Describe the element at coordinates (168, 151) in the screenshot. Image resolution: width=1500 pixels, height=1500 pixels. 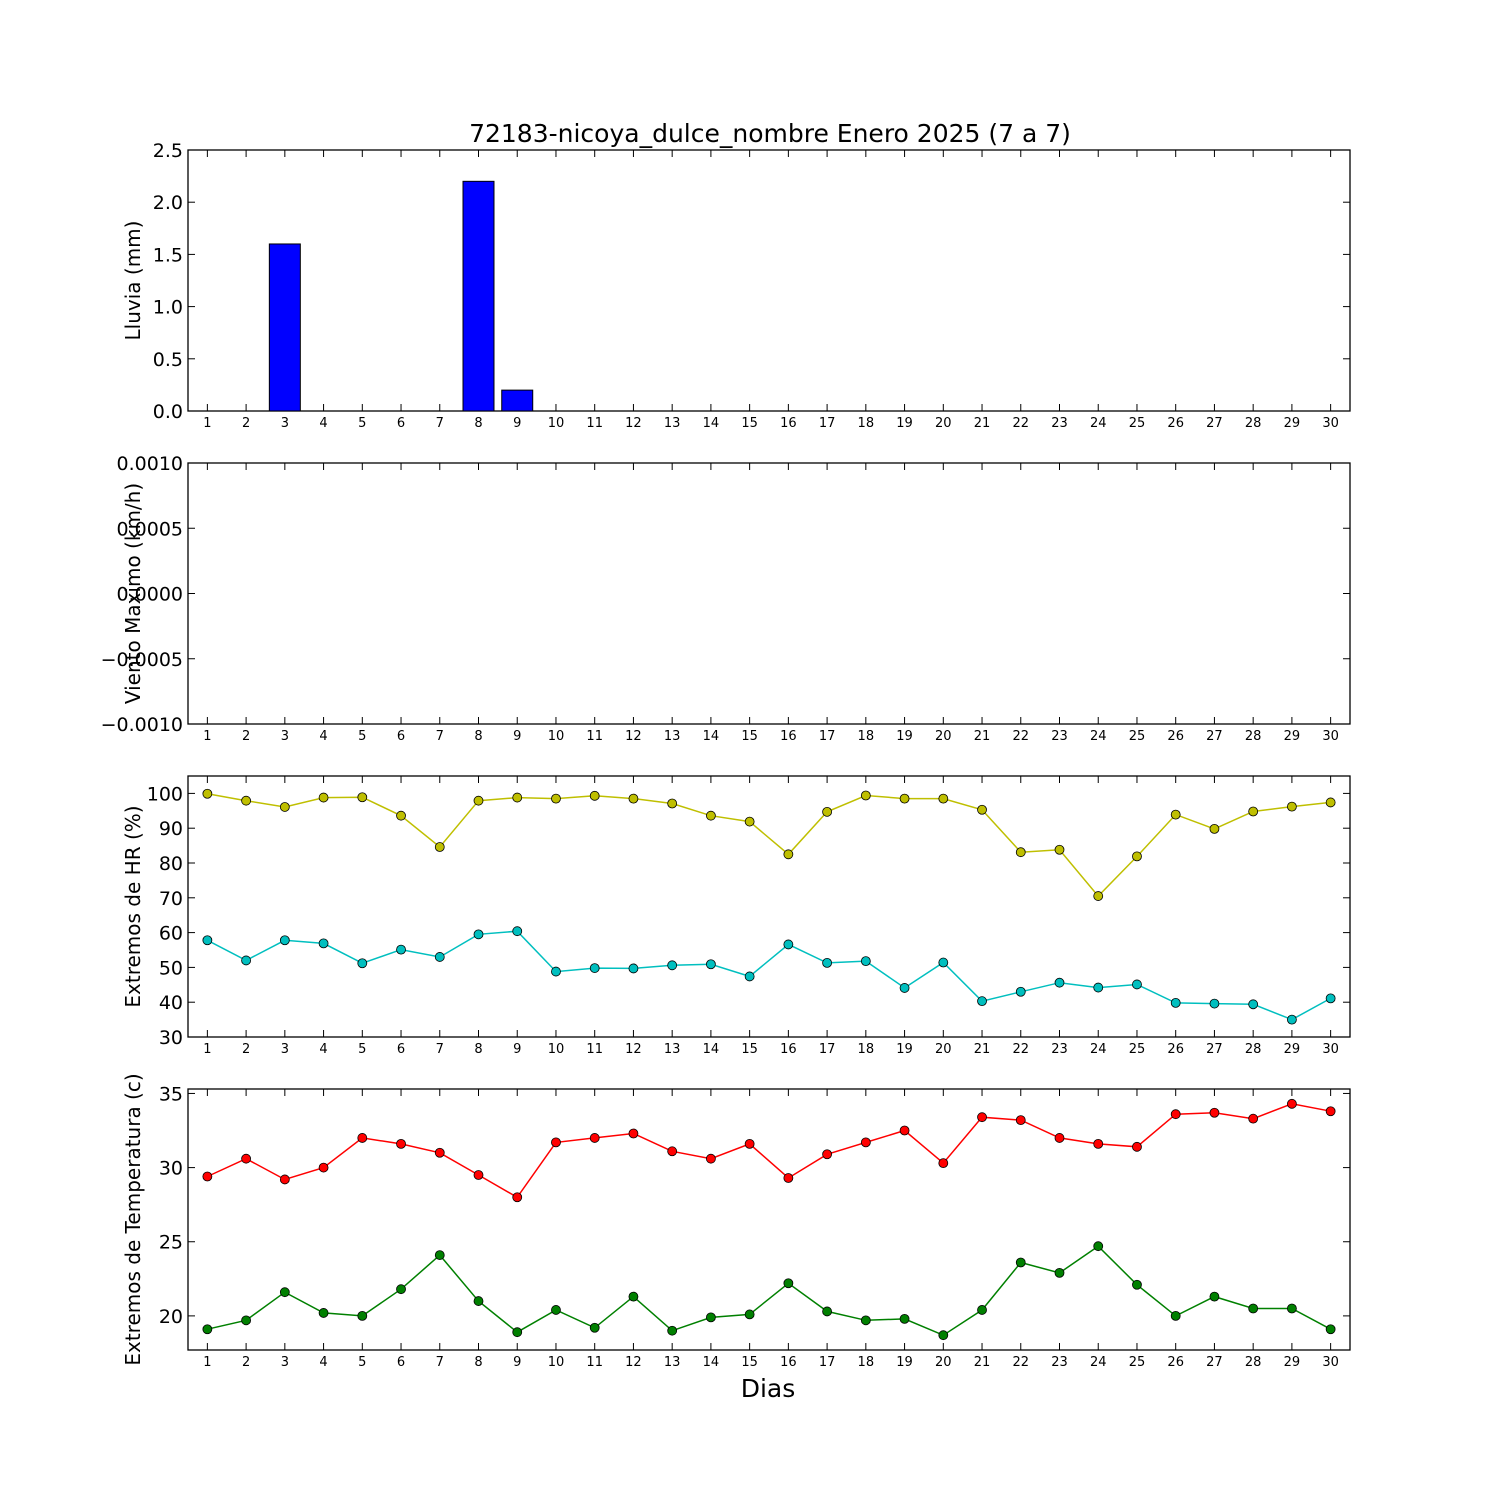
I see `rain-ytick-label: 2.5` at that location.